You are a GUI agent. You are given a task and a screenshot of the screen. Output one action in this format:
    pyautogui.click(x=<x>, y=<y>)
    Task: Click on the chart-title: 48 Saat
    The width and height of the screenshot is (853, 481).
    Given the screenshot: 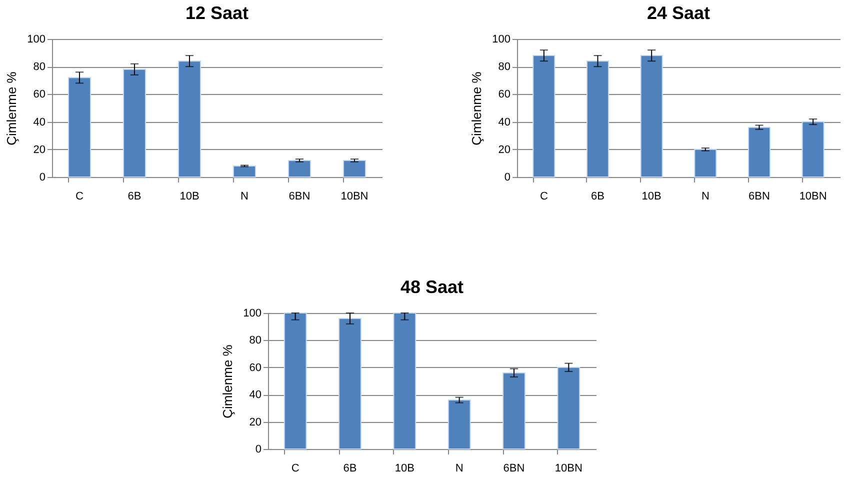 What is the action you would take?
    pyautogui.click(x=432, y=287)
    